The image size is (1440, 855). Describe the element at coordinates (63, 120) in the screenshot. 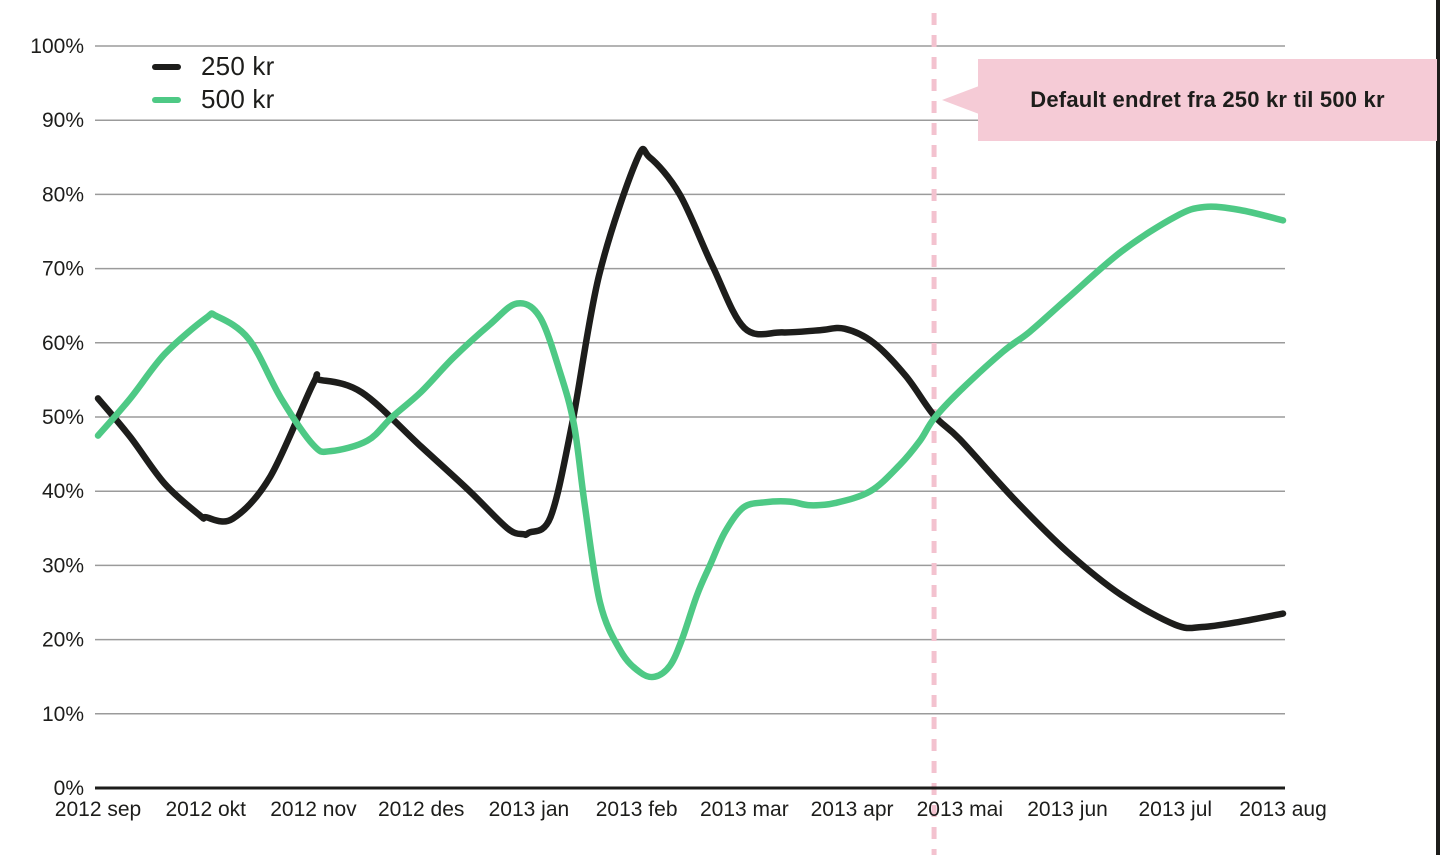

I see `y-axis-label-90: 90%` at that location.